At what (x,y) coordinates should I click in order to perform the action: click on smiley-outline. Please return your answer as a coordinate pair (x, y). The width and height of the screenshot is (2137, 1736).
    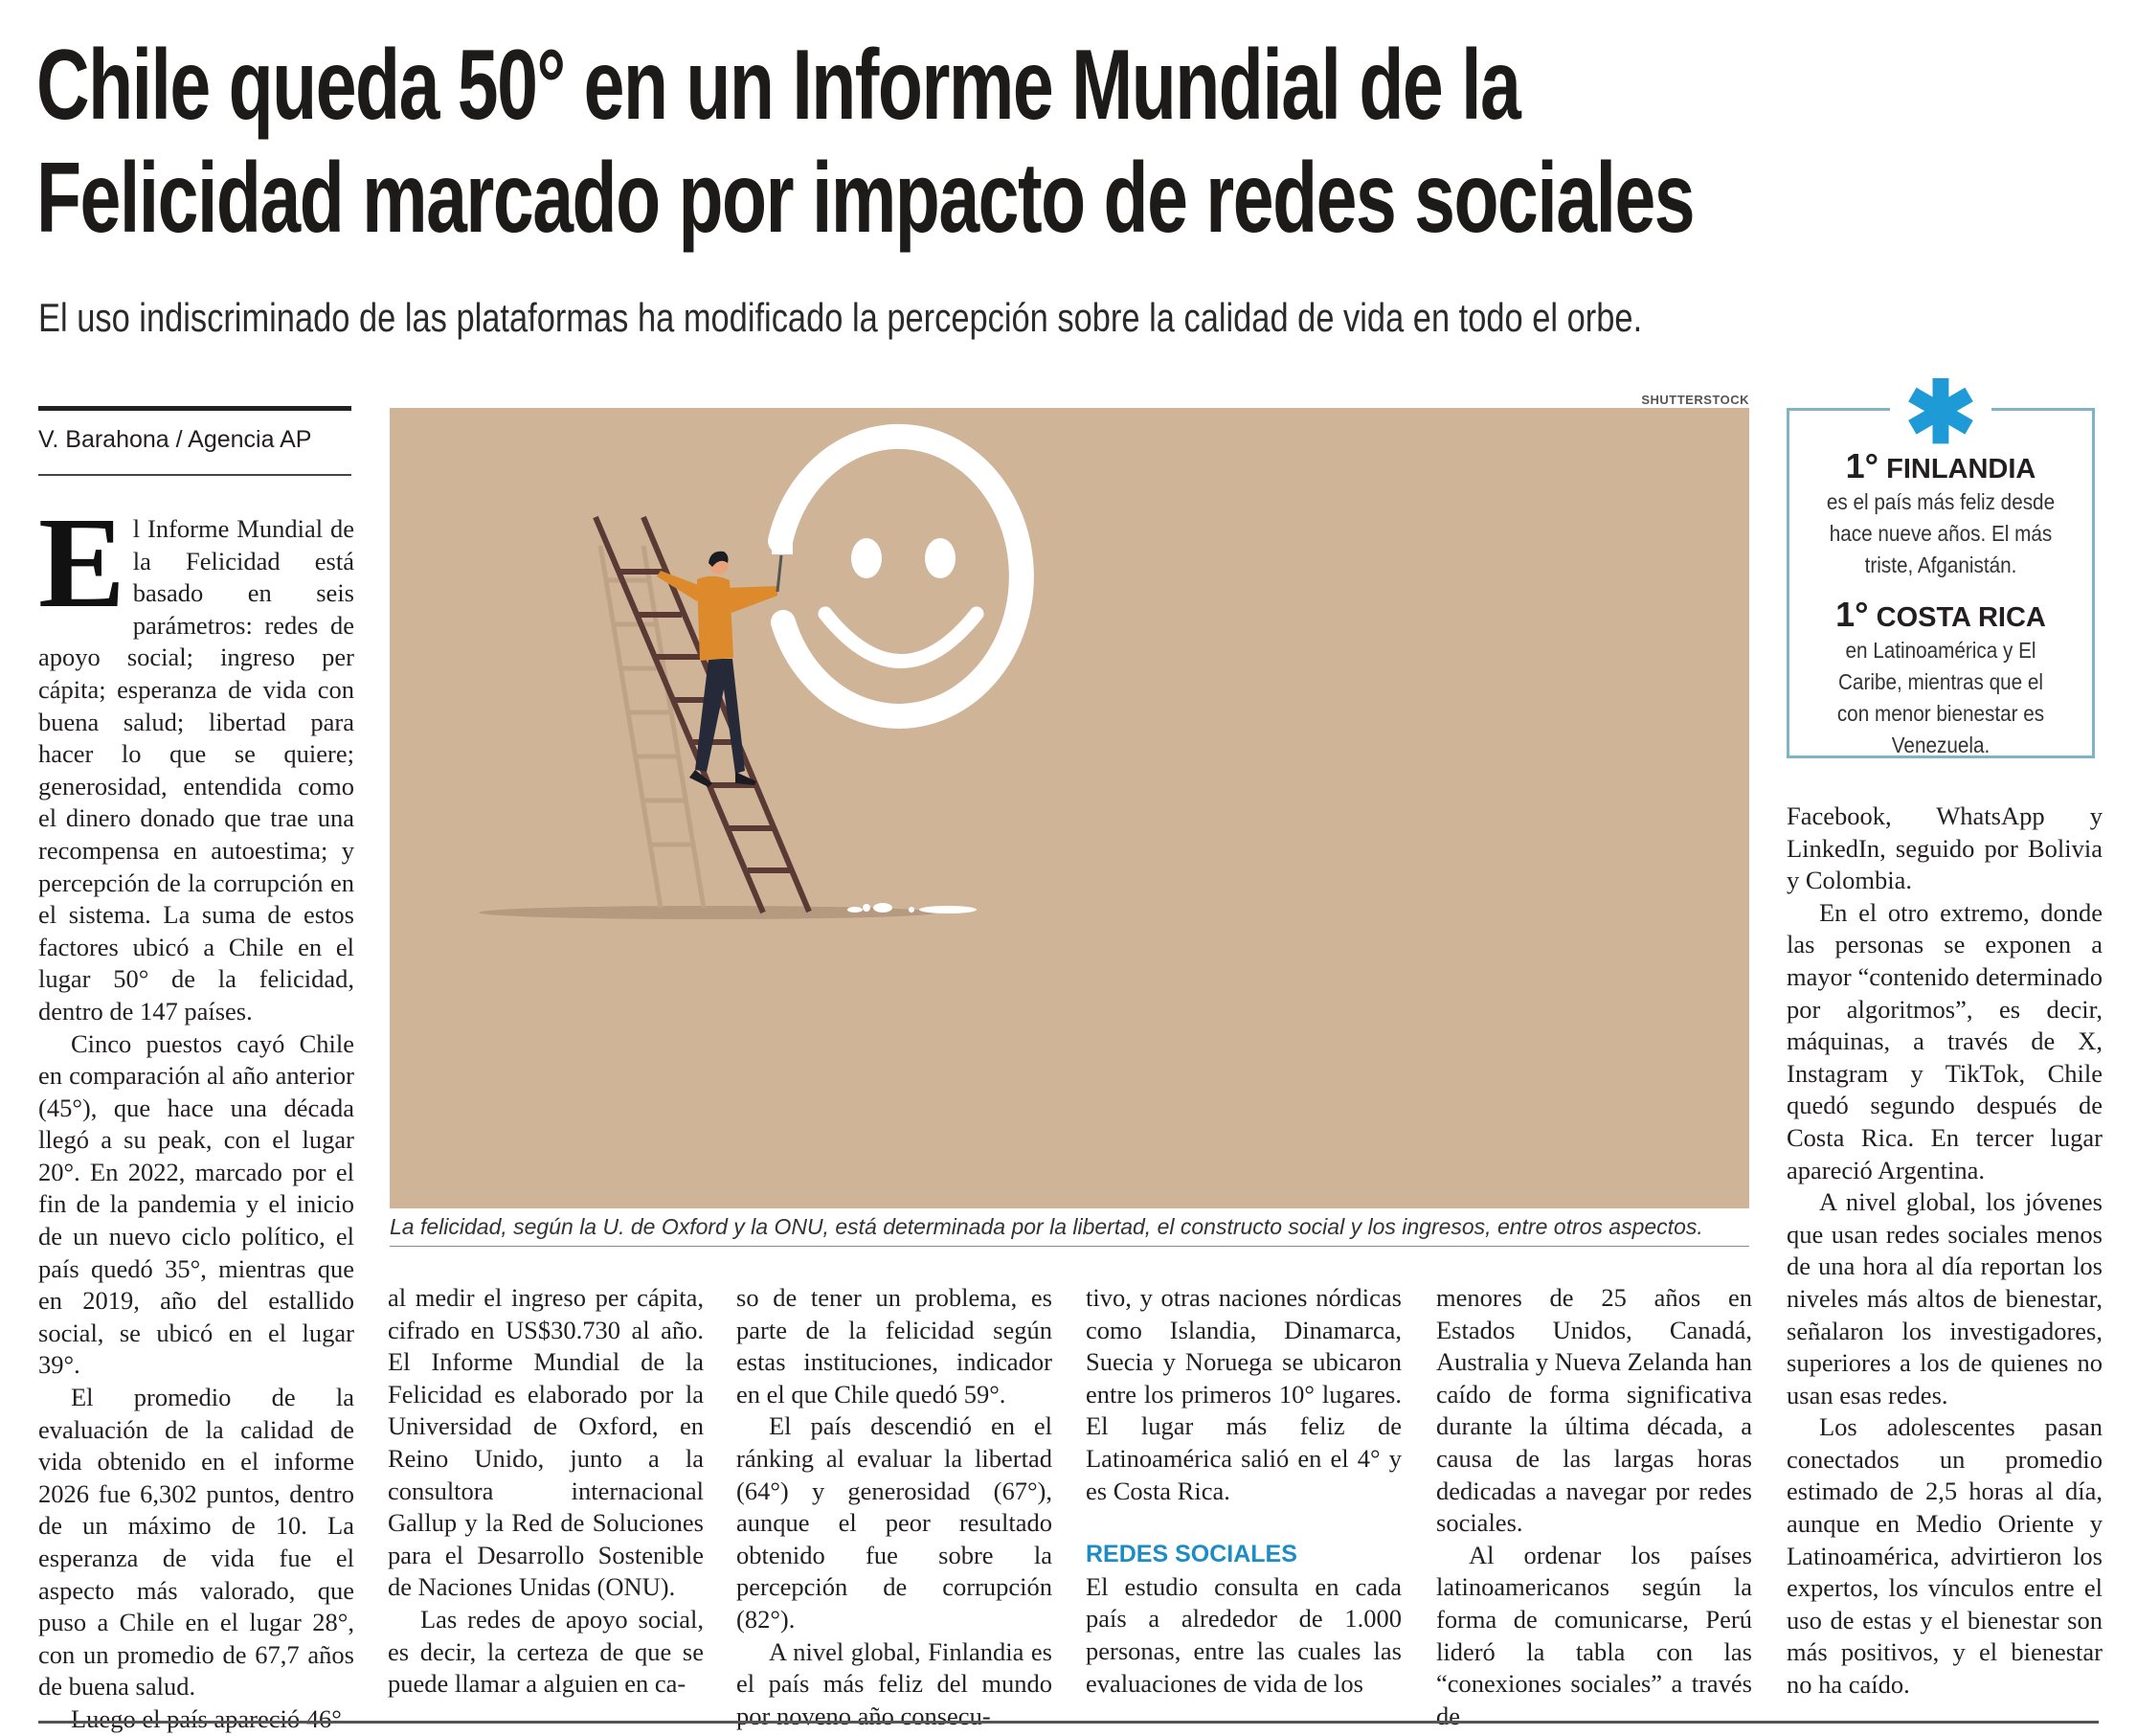
    Looking at the image, I should click on (901, 576).